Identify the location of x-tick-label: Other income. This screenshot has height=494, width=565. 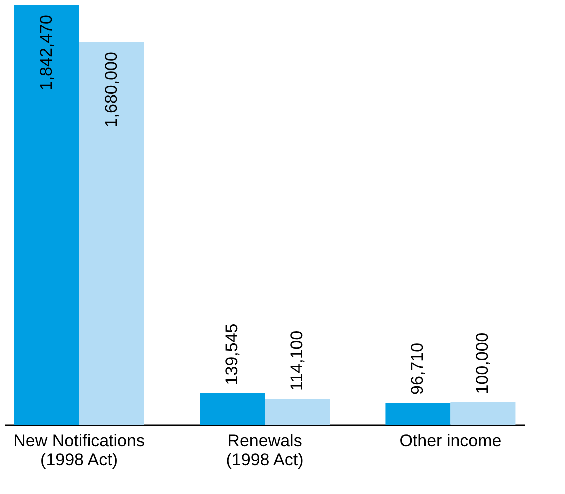
(451, 441).